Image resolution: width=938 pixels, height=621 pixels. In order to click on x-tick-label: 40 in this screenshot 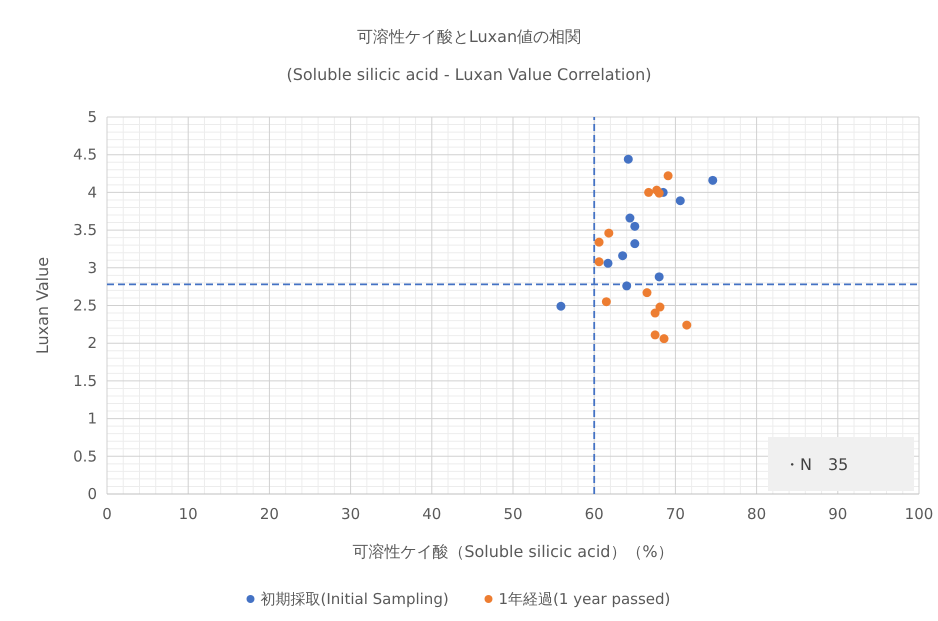, I will do `click(432, 514)`.